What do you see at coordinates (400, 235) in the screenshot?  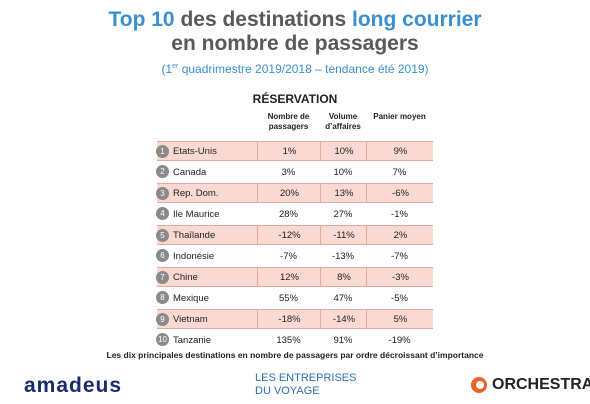 I see `value-cell: 2%` at bounding box center [400, 235].